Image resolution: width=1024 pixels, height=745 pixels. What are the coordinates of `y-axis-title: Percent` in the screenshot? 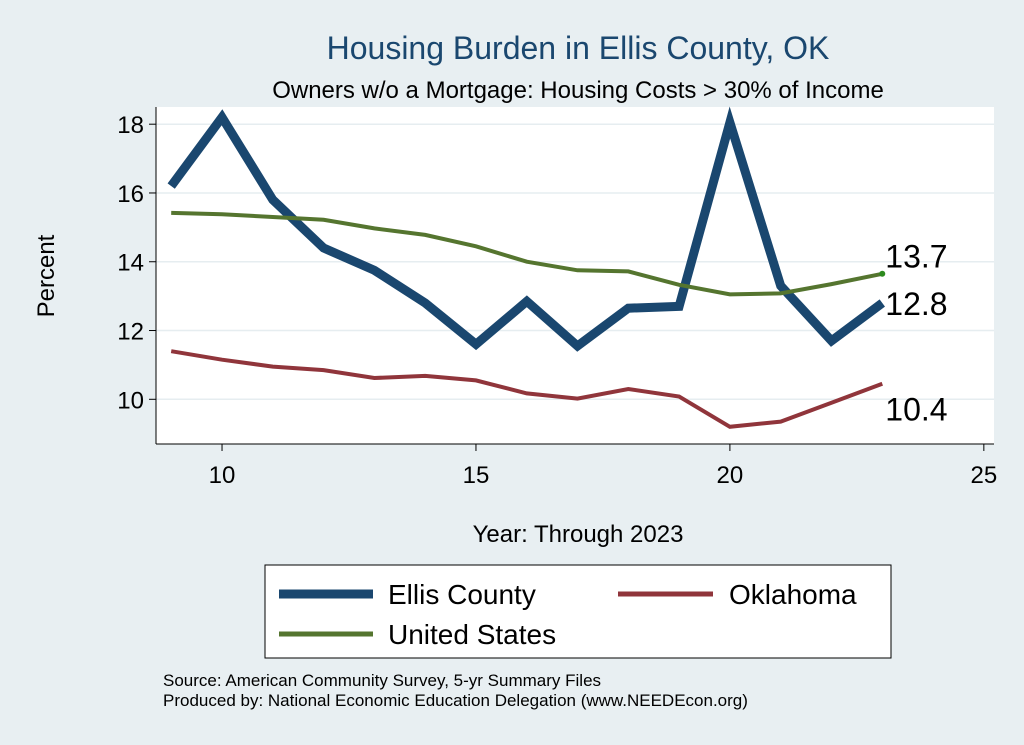 It's located at (46, 275).